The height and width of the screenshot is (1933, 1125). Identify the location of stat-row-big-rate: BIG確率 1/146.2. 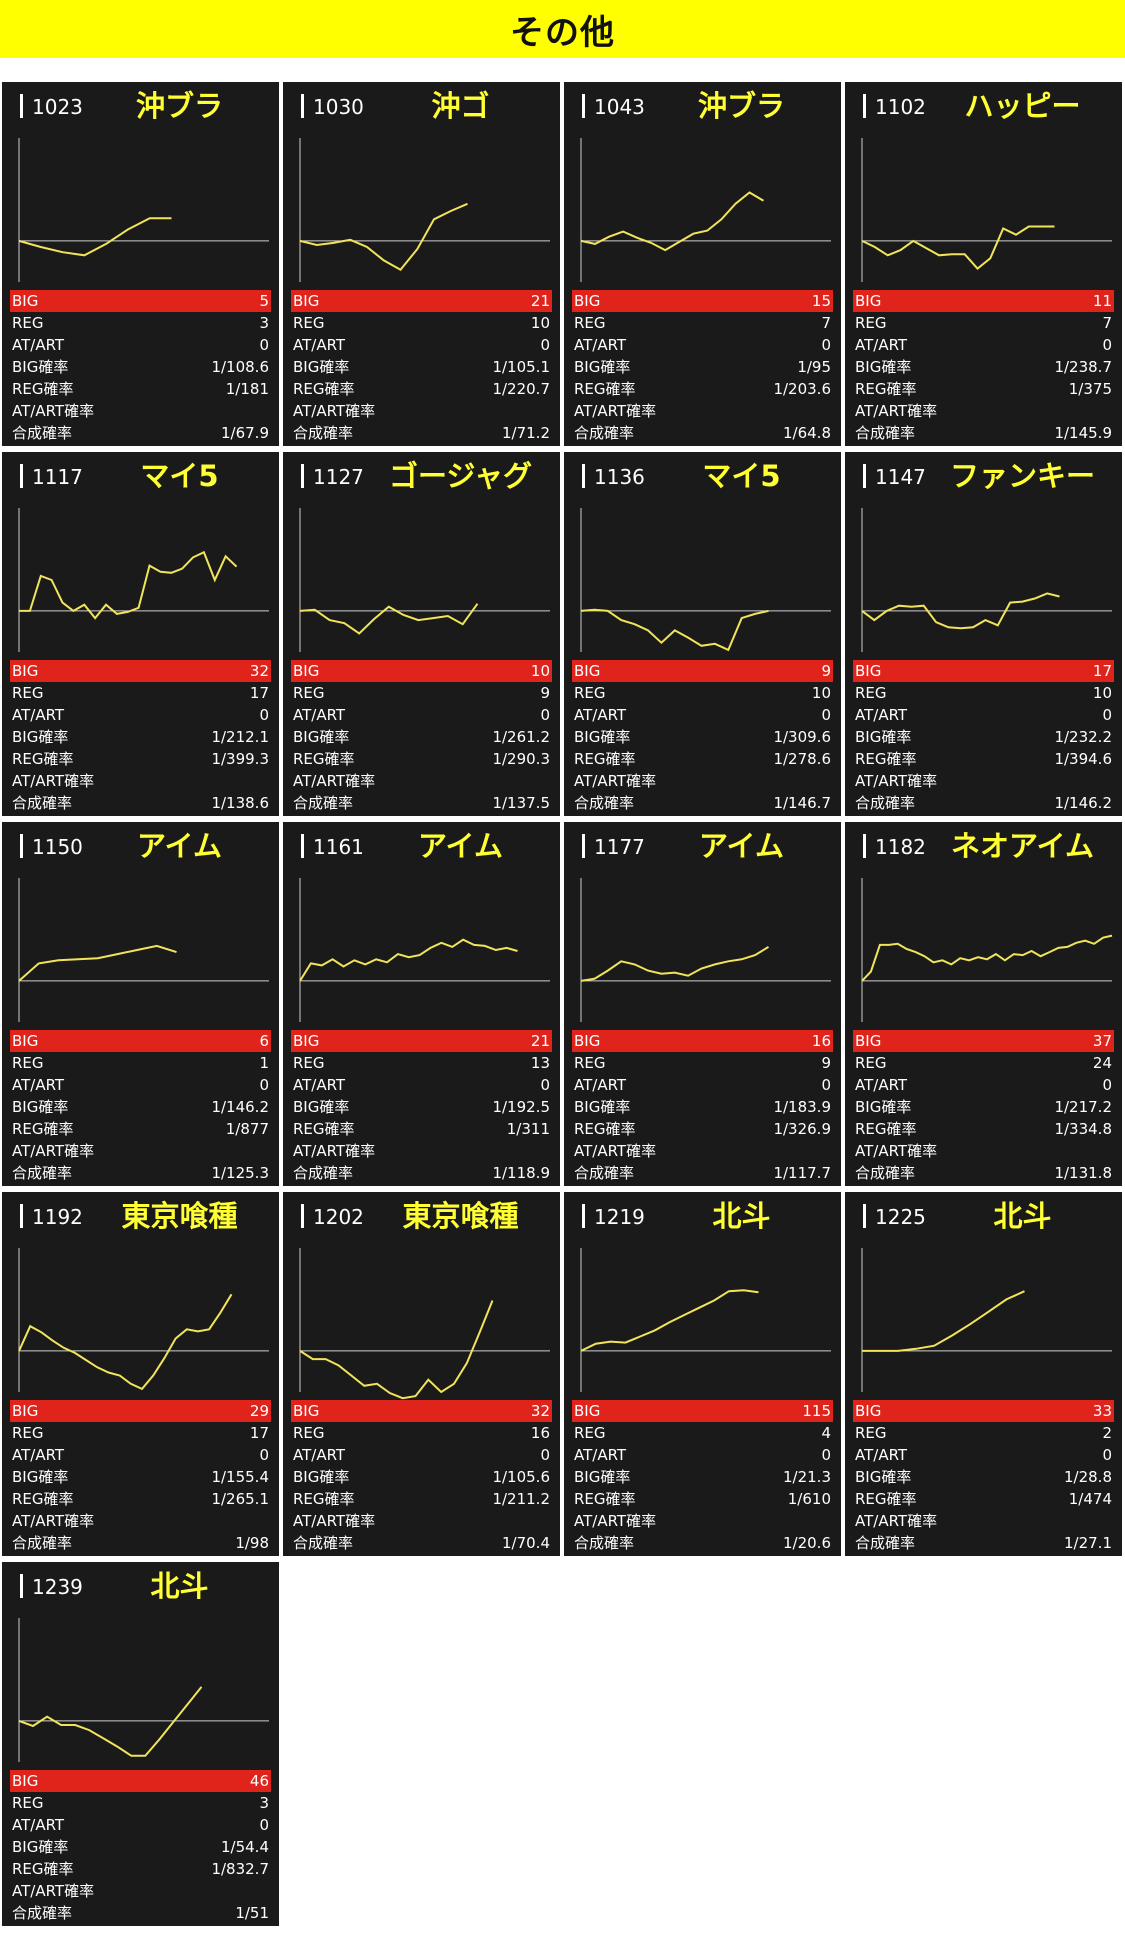
(140, 1107).